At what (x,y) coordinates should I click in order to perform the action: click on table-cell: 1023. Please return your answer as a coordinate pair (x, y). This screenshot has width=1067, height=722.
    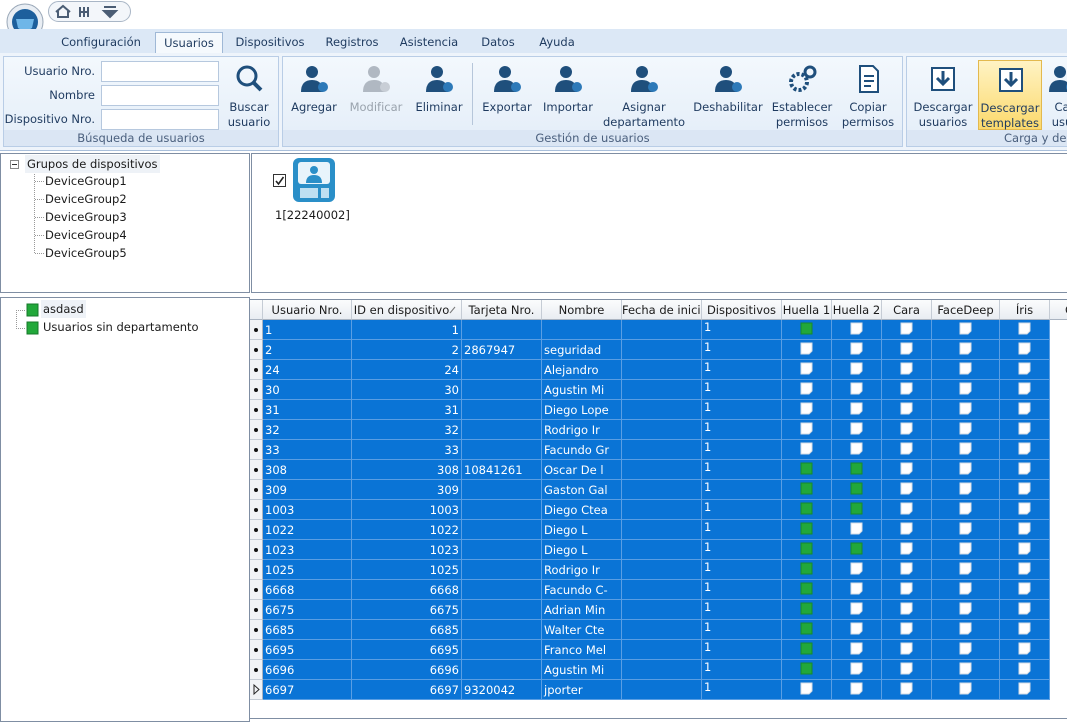
    Looking at the image, I should click on (307, 550).